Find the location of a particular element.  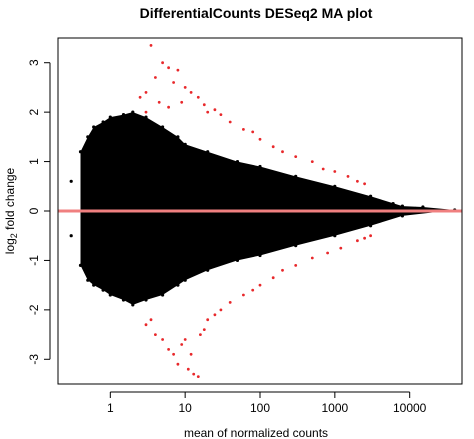

y-tick-label-6: 3 is located at coordinates (34, 62).